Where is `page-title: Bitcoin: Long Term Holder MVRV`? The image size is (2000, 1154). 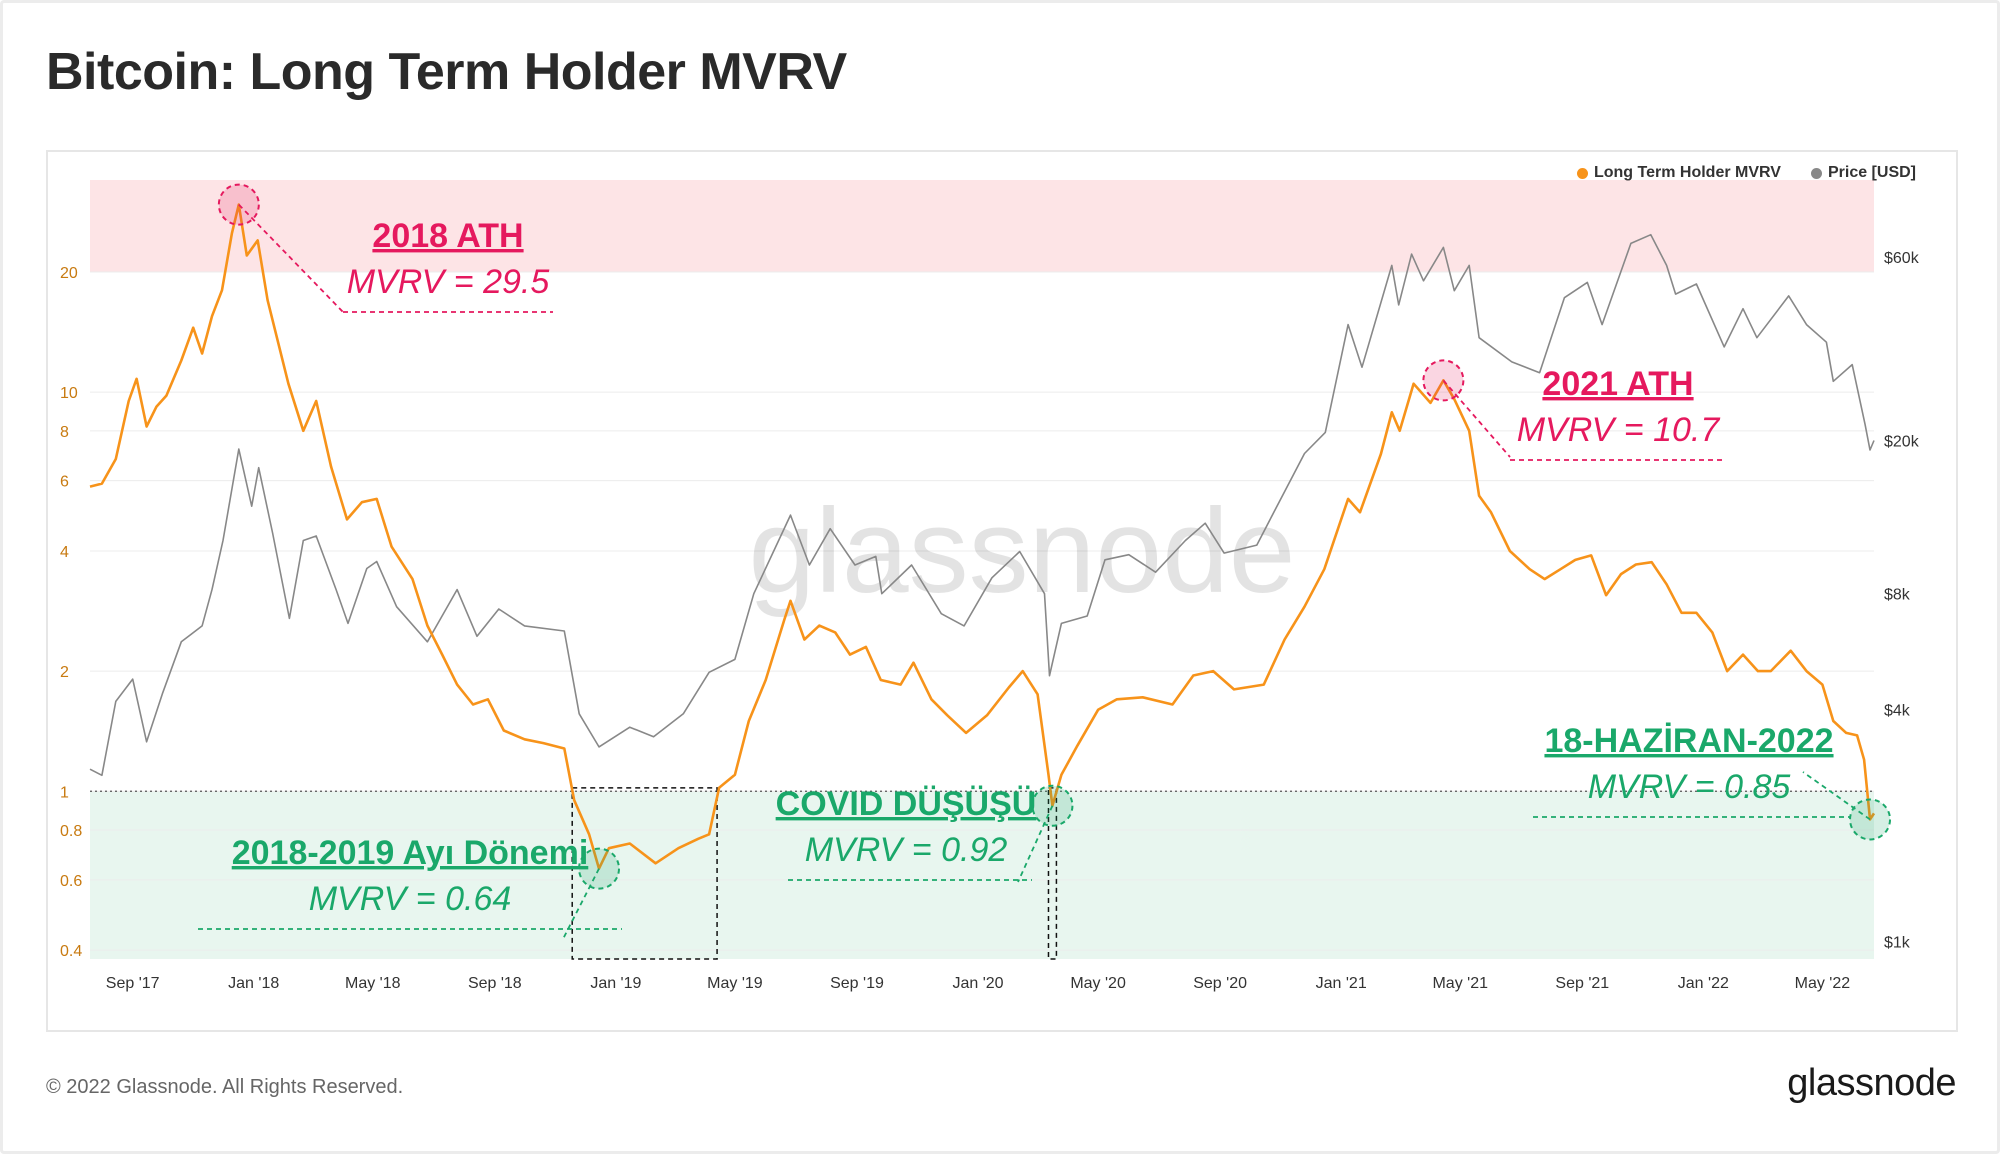
page-title: Bitcoin: Long Term Holder MVRV is located at coordinates (446, 72).